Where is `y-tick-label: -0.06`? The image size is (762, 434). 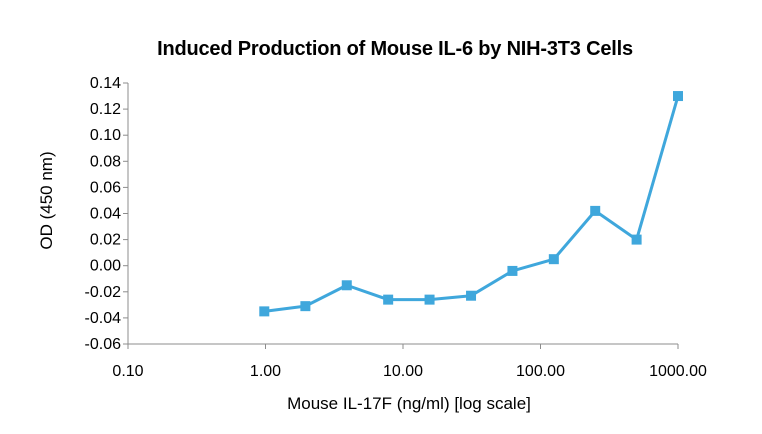
y-tick-label: -0.06 is located at coordinates (103, 344).